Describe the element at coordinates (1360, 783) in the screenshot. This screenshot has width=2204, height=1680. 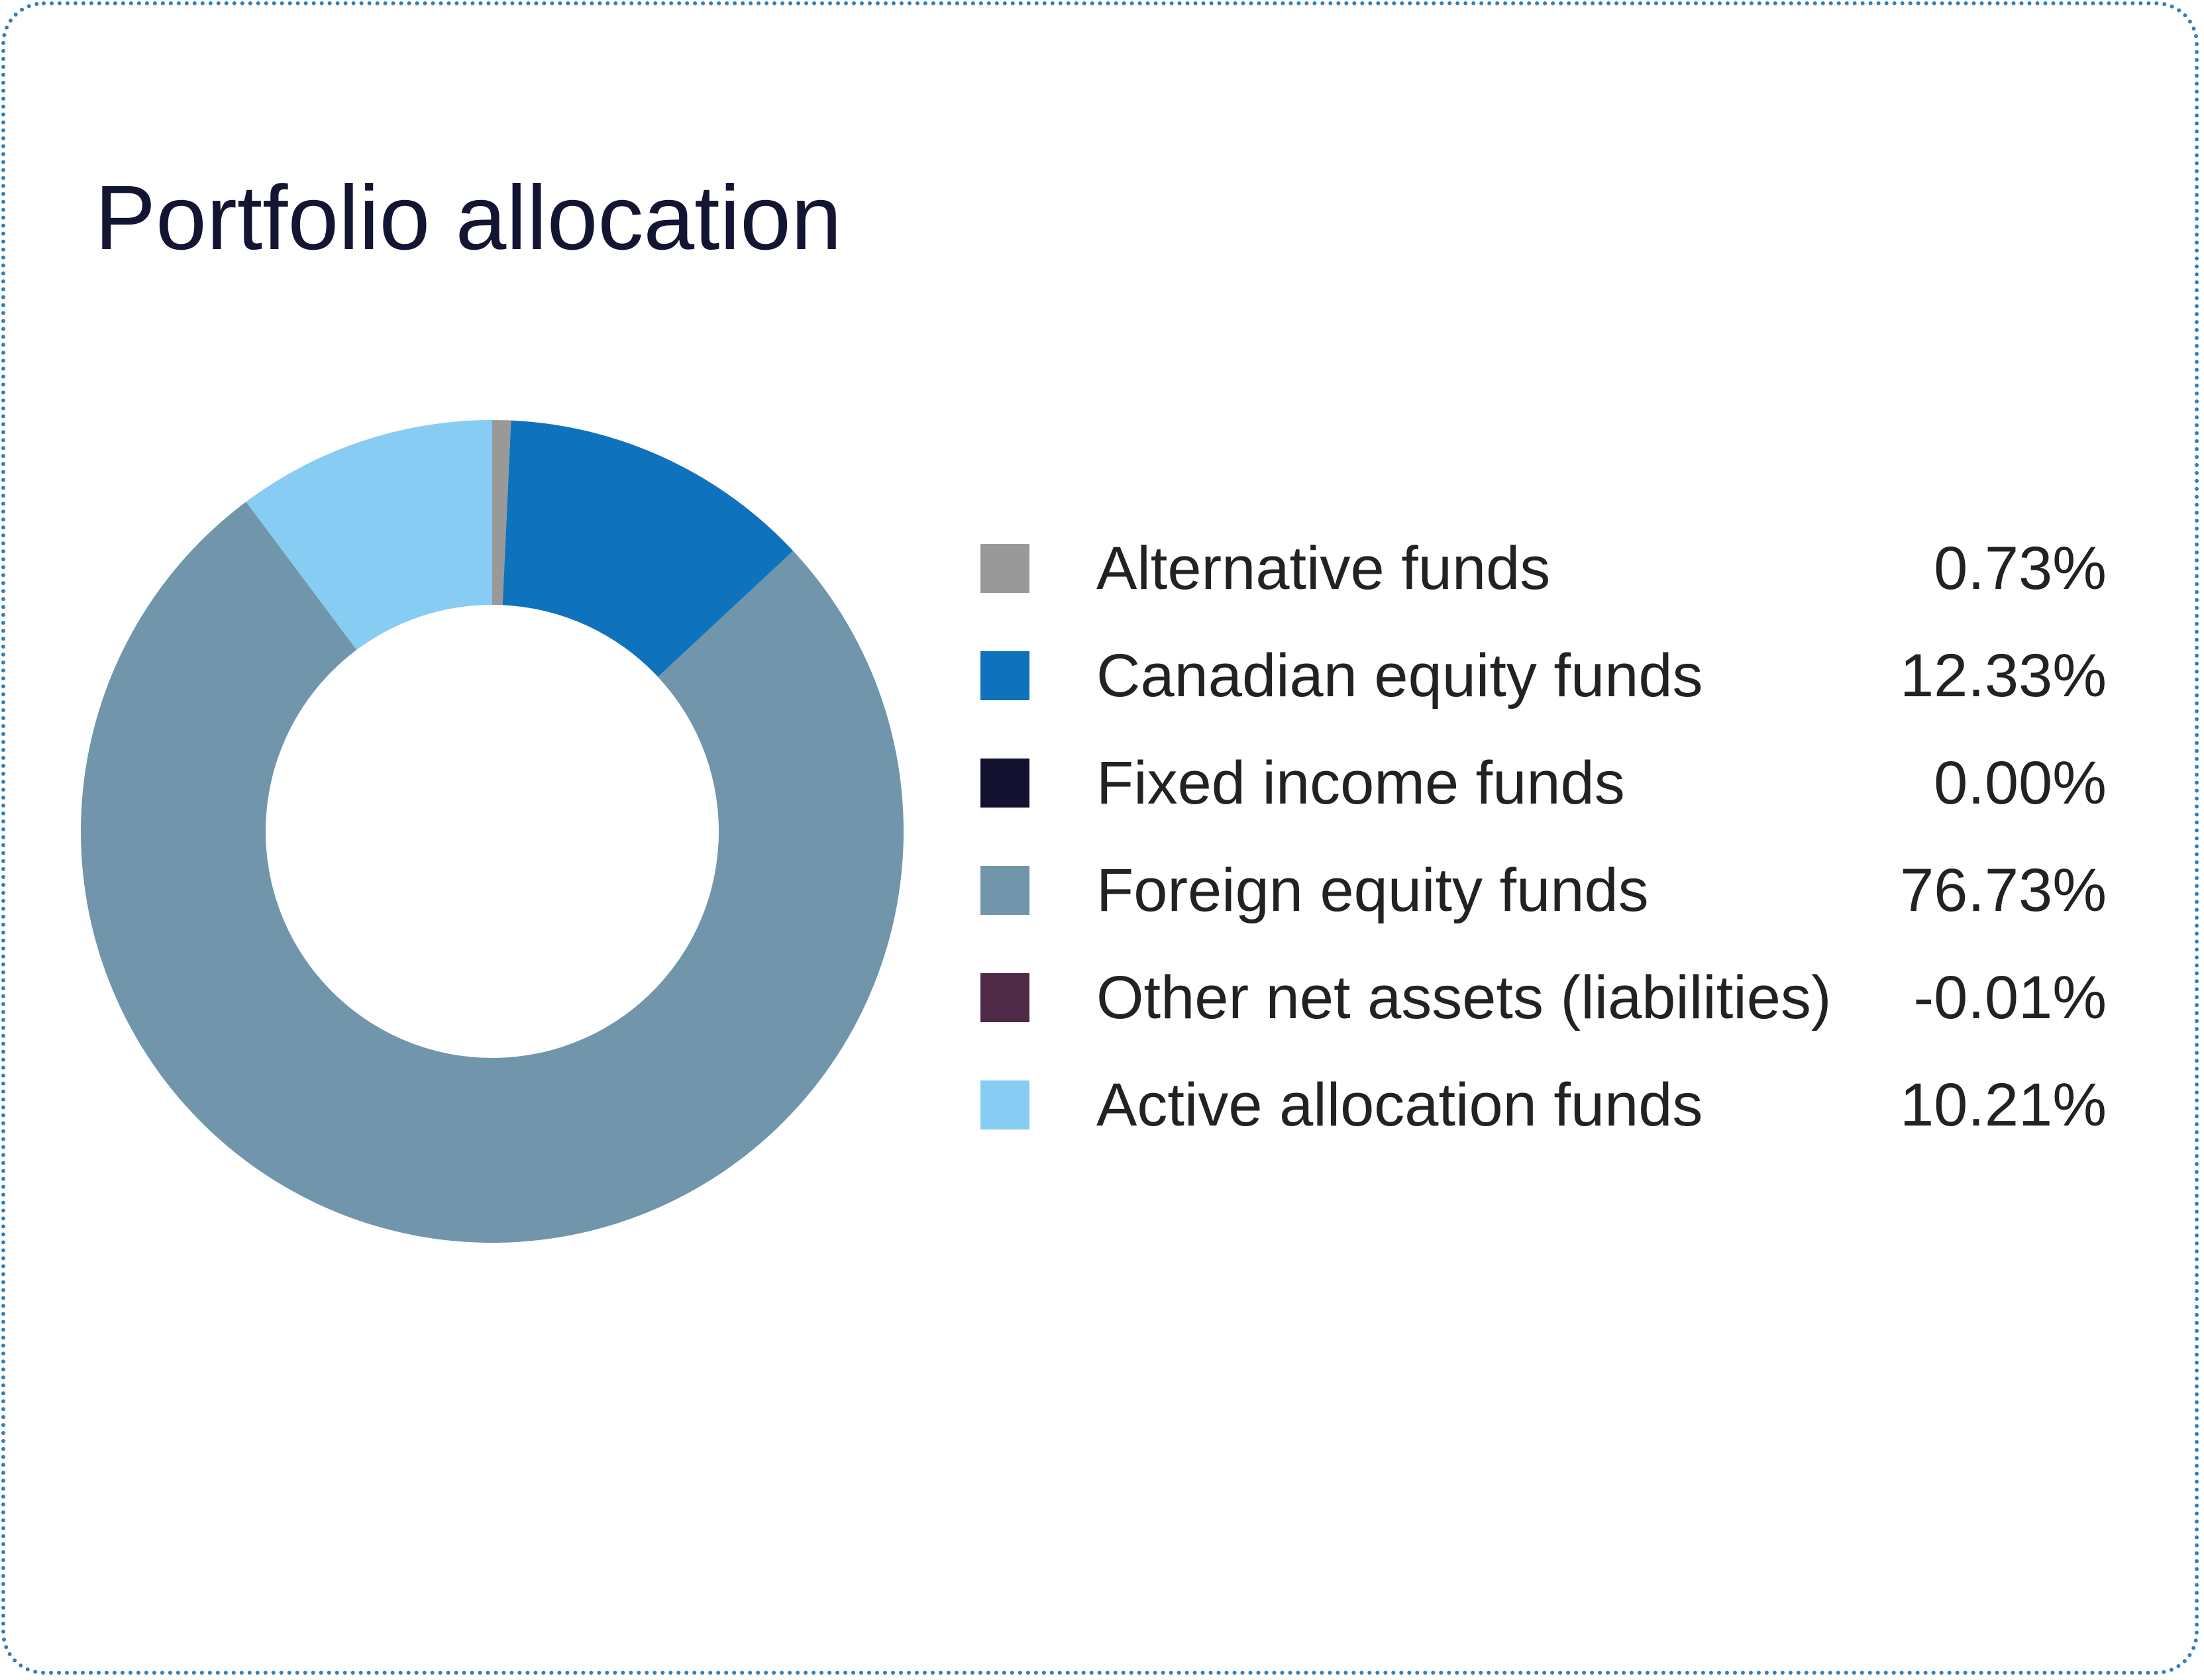
I see `legend-label: Fixed income funds` at that location.